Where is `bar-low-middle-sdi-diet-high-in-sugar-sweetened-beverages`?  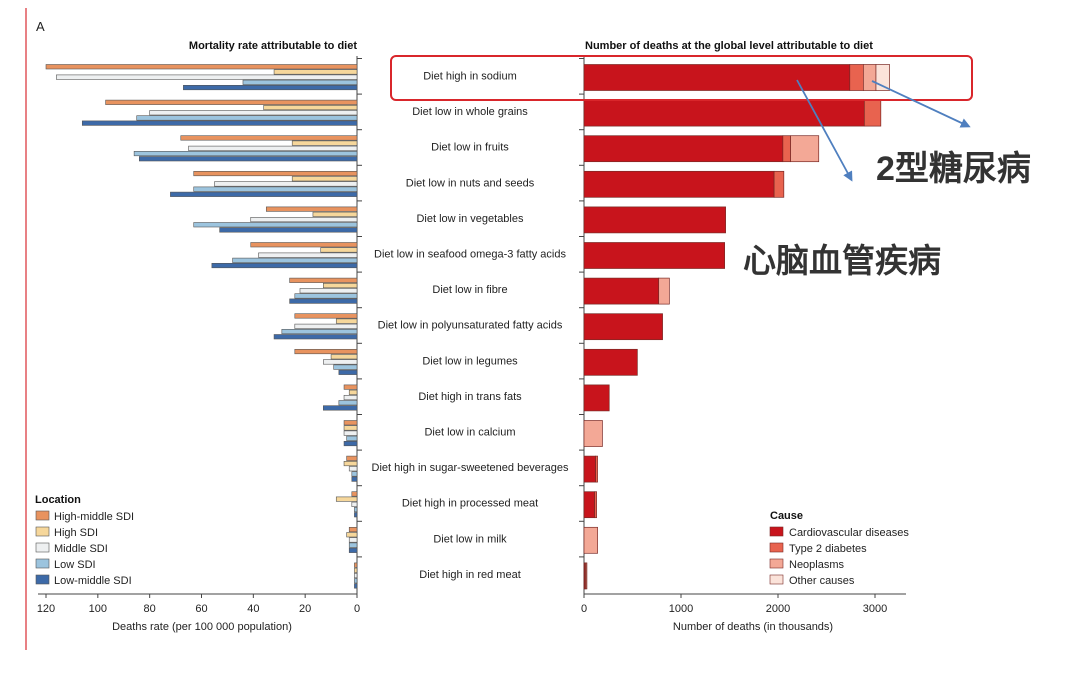 bar-low-middle-sdi-diet-high-in-sugar-sweetened-beverages is located at coordinates (354, 479).